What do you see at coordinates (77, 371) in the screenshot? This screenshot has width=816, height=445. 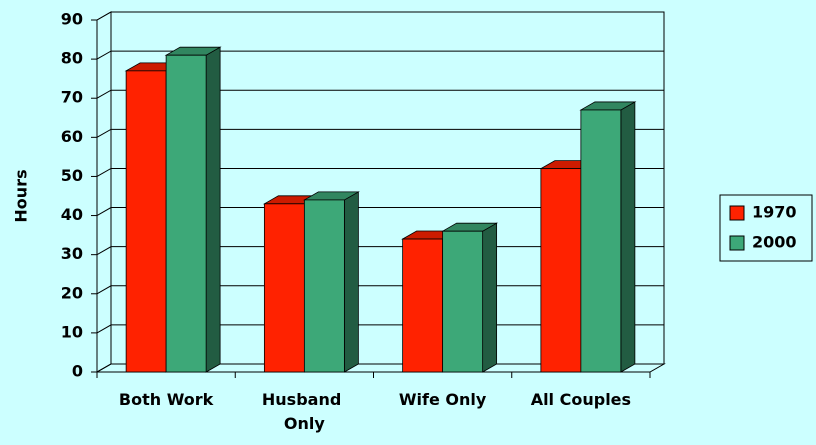 I see `y-tick-label: 0` at bounding box center [77, 371].